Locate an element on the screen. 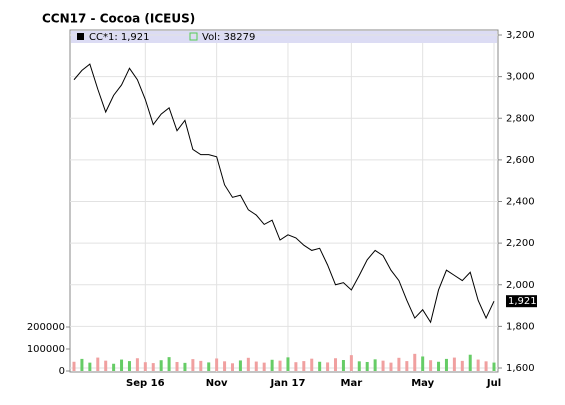 The image size is (565, 405). last-price-box is located at coordinates (521, 301).